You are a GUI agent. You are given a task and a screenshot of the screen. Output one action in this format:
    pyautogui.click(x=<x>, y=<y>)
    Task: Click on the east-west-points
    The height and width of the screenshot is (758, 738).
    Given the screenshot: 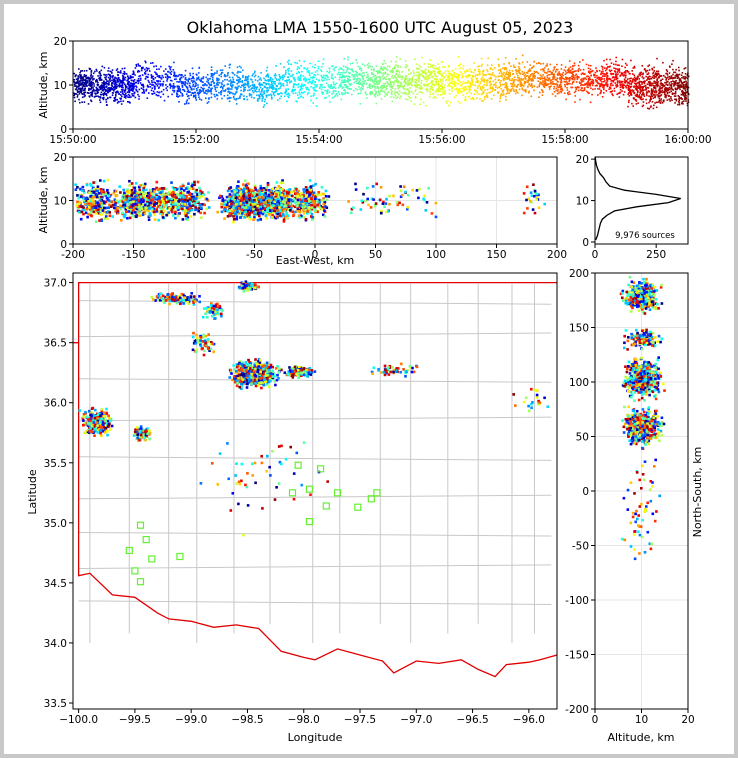 What is the action you would take?
    pyautogui.click(x=310, y=201)
    